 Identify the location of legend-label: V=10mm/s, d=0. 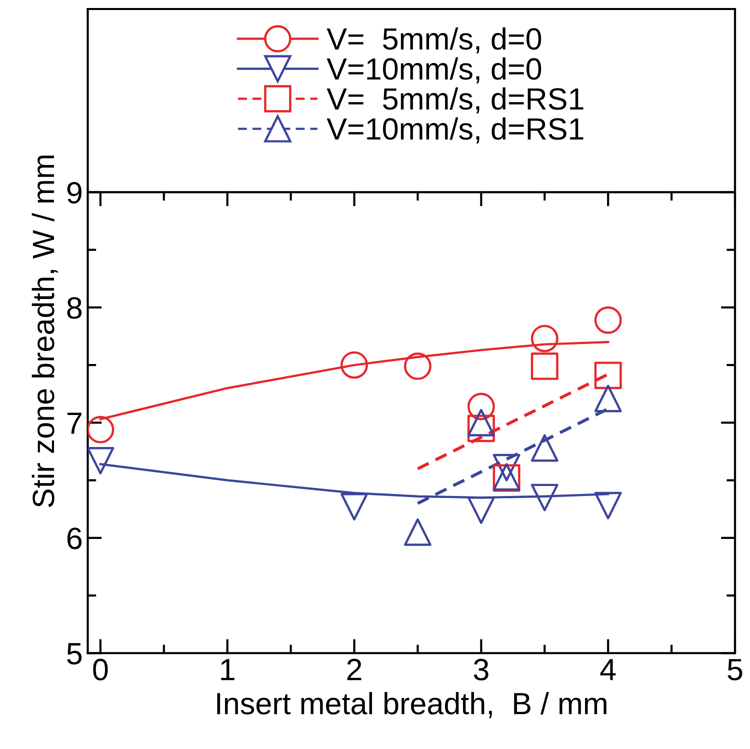
(434, 70).